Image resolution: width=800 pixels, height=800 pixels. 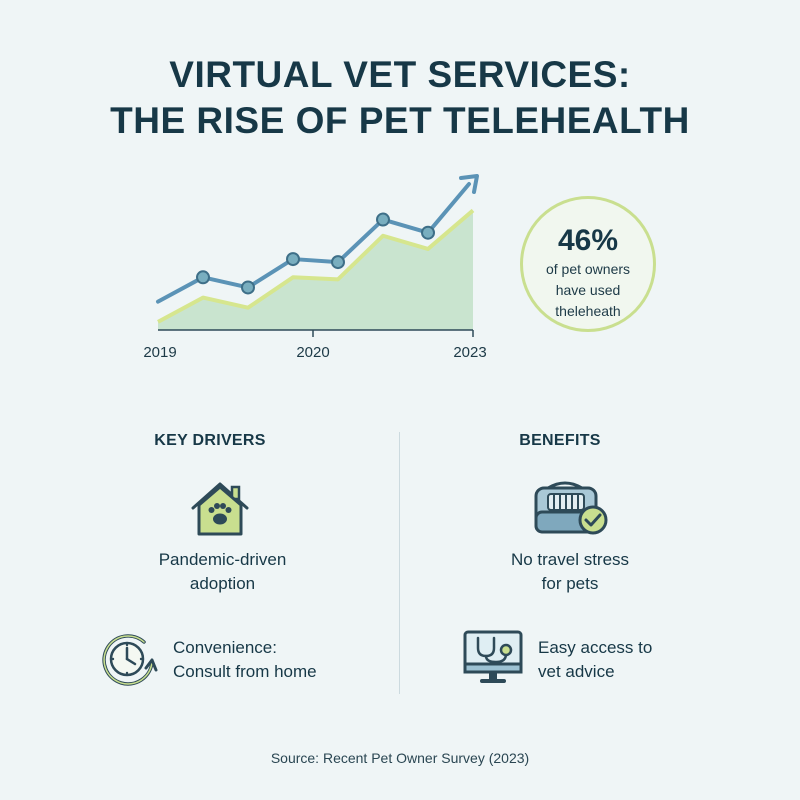 What do you see at coordinates (469, 352) in the screenshot?
I see `x-tick-label-2023: 2023` at bounding box center [469, 352].